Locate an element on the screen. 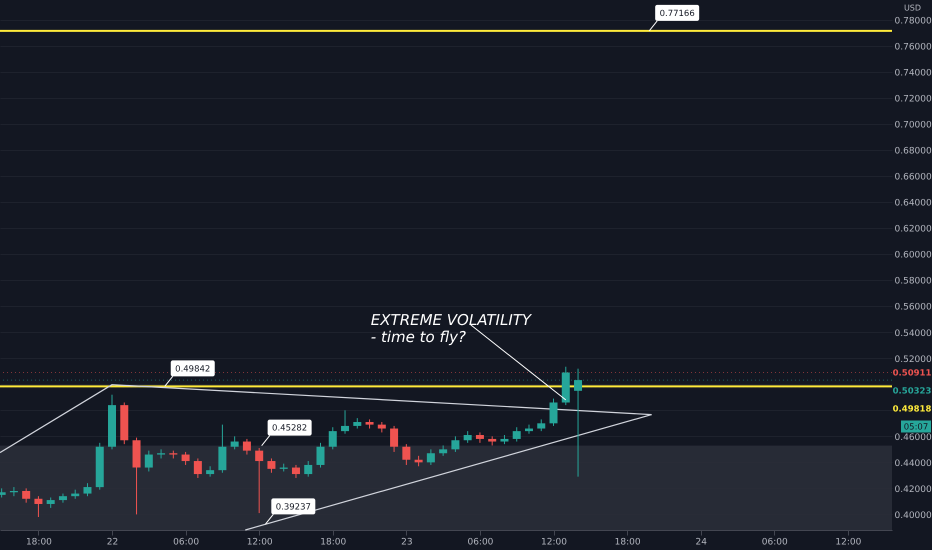 This screenshot has height=550, width=932. x-tick-label: 24 is located at coordinates (701, 543).